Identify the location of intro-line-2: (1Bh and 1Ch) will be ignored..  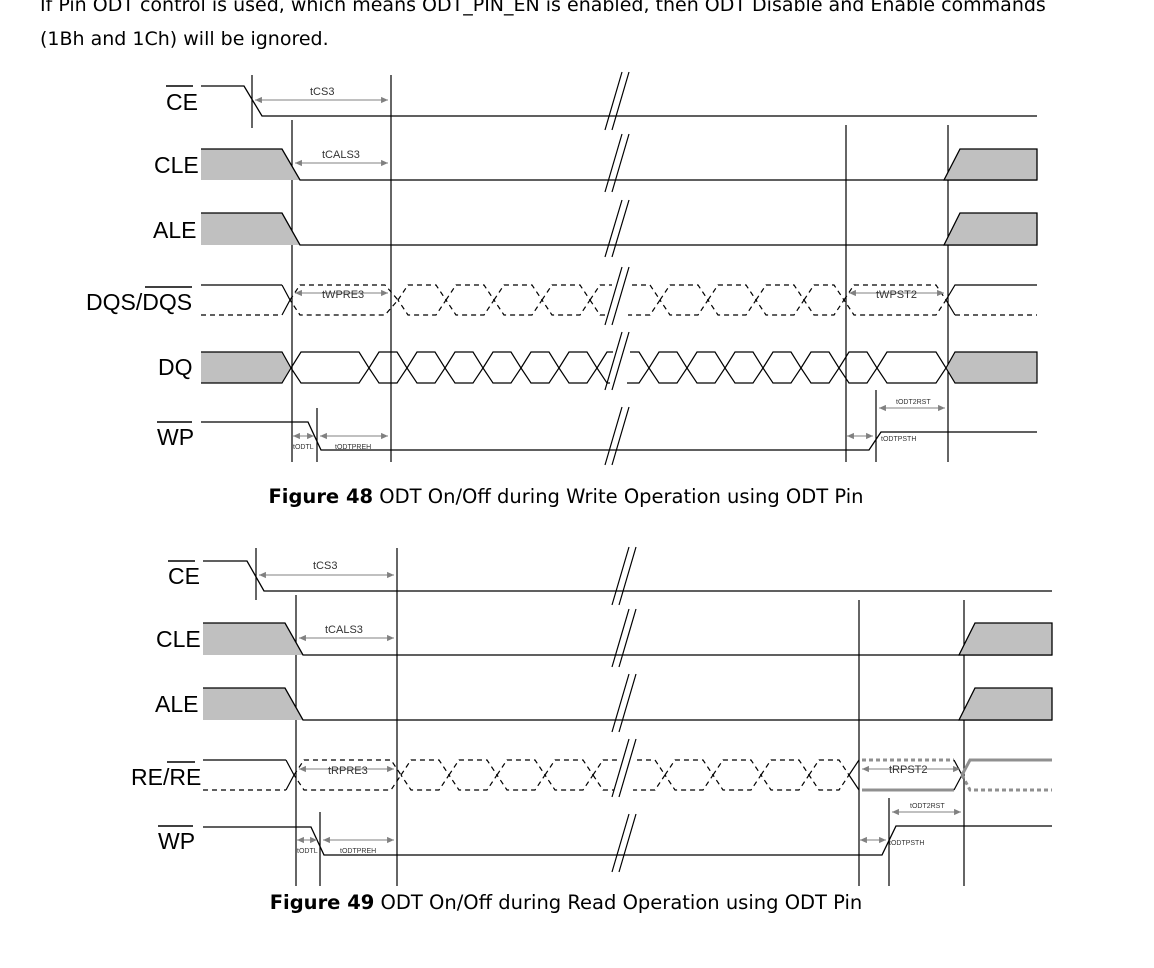
(184, 39).